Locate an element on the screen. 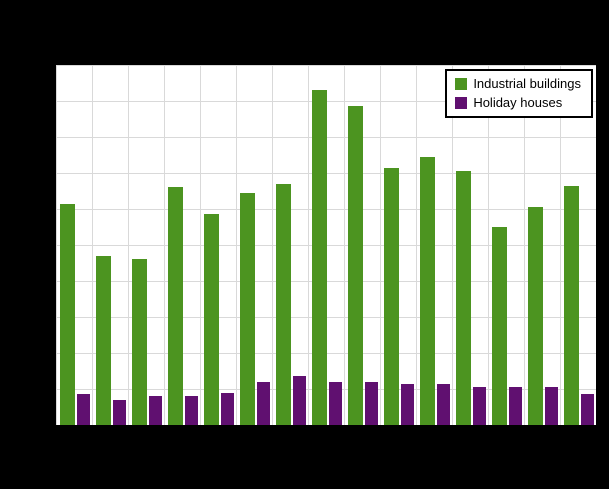 This screenshot has height=489, width=609. legend-label-holiday-houses: Holiday houses is located at coordinates (518, 102).